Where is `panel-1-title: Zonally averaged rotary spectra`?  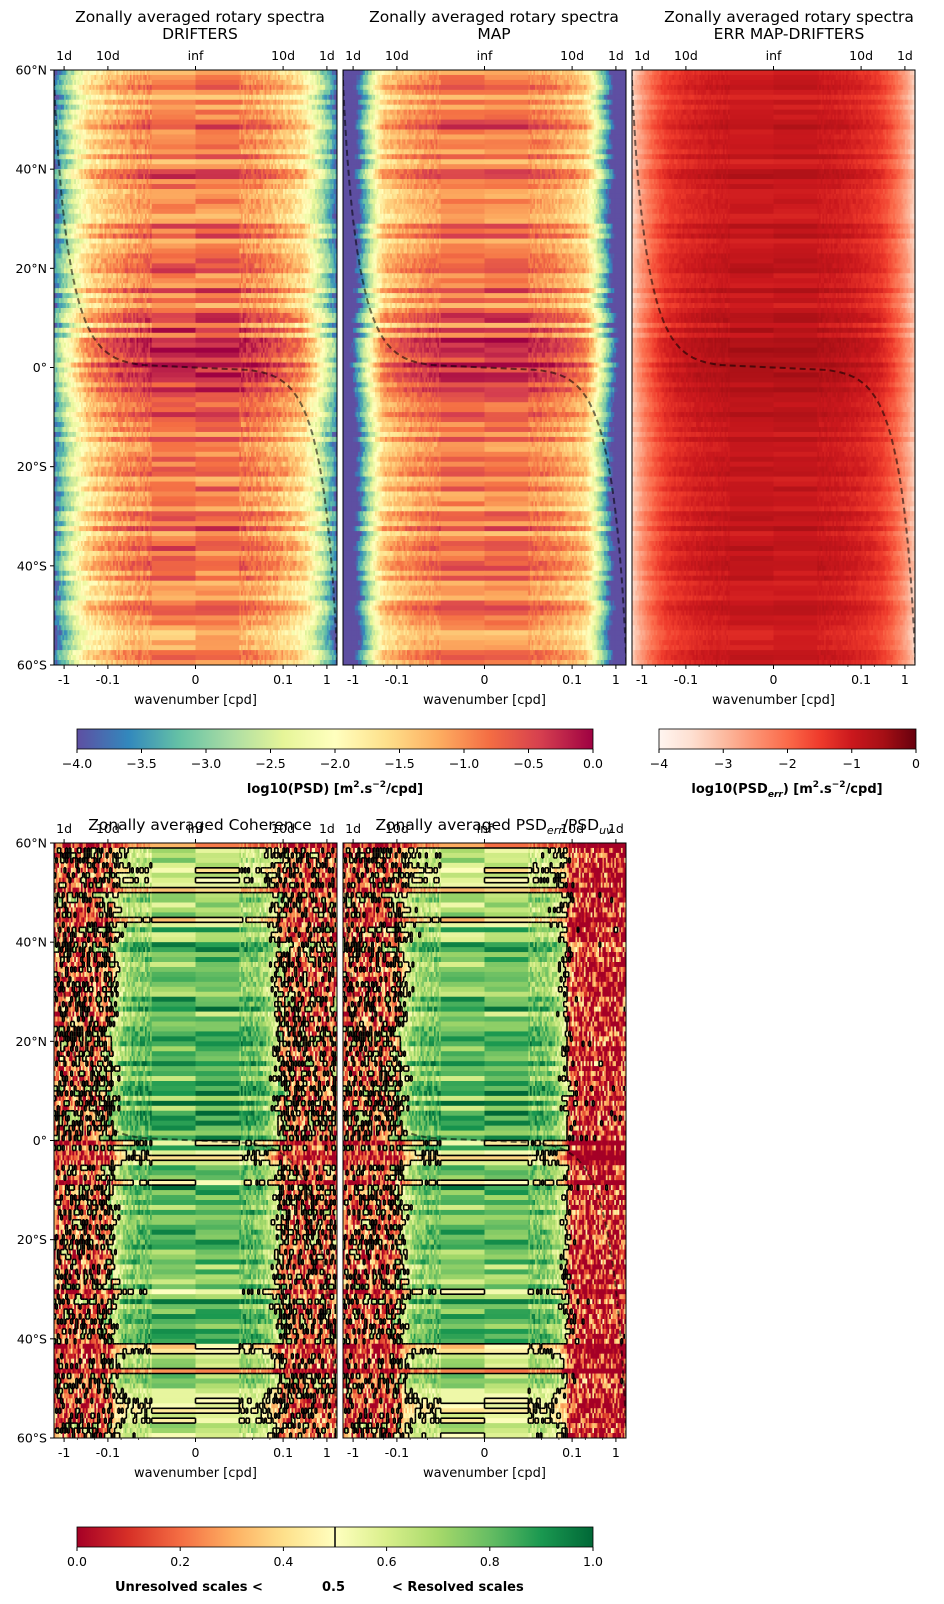 panel-1-title: Zonally averaged rotary spectra is located at coordinates (200, 17).